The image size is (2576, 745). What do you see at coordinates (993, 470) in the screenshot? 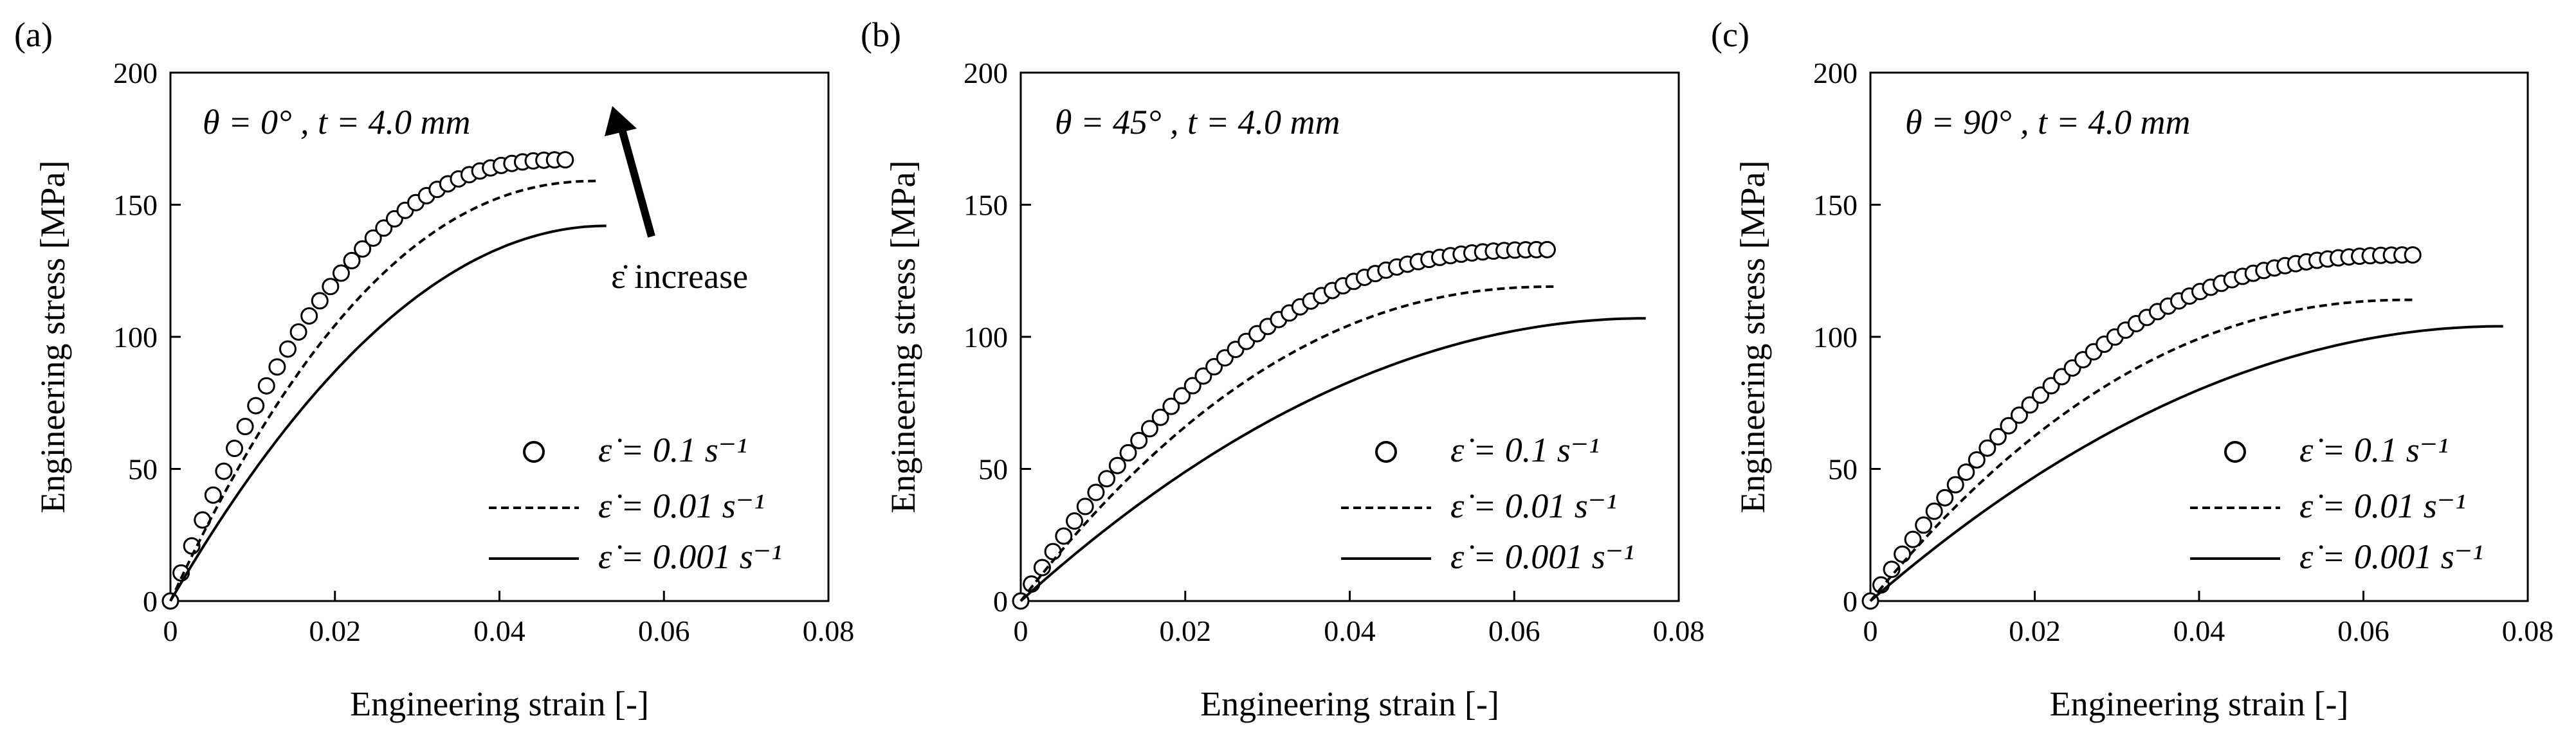
I see `y-tick-label: 50` at bounding box center [993, 470].